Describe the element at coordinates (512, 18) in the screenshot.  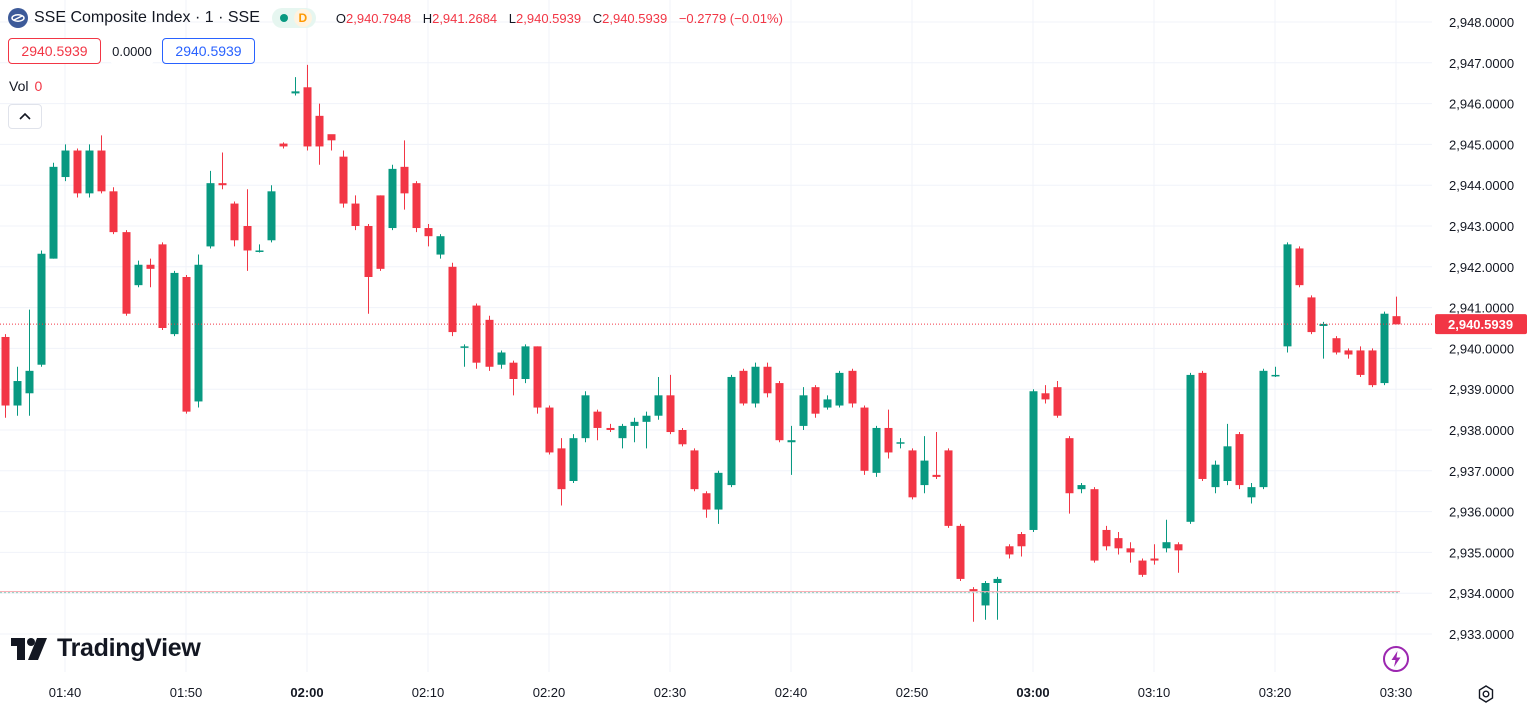
I see `low-label: L` at that location.